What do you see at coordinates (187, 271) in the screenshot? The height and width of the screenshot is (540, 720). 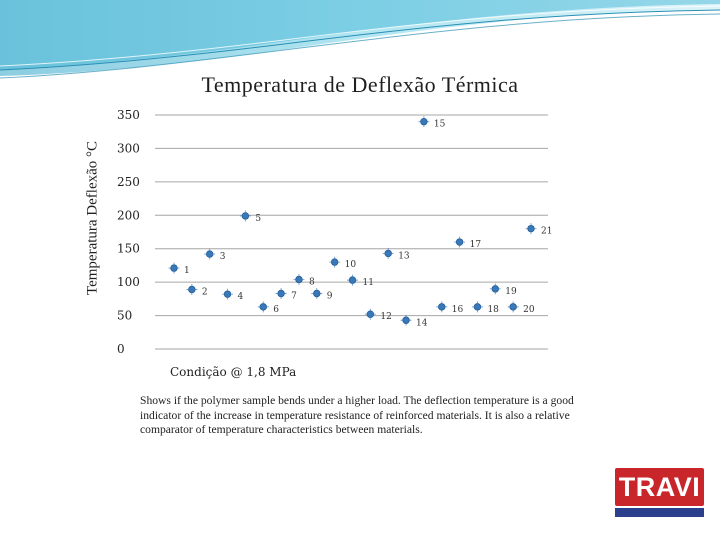 I see `data-point-label: 1` at bounding box center [187, 271].